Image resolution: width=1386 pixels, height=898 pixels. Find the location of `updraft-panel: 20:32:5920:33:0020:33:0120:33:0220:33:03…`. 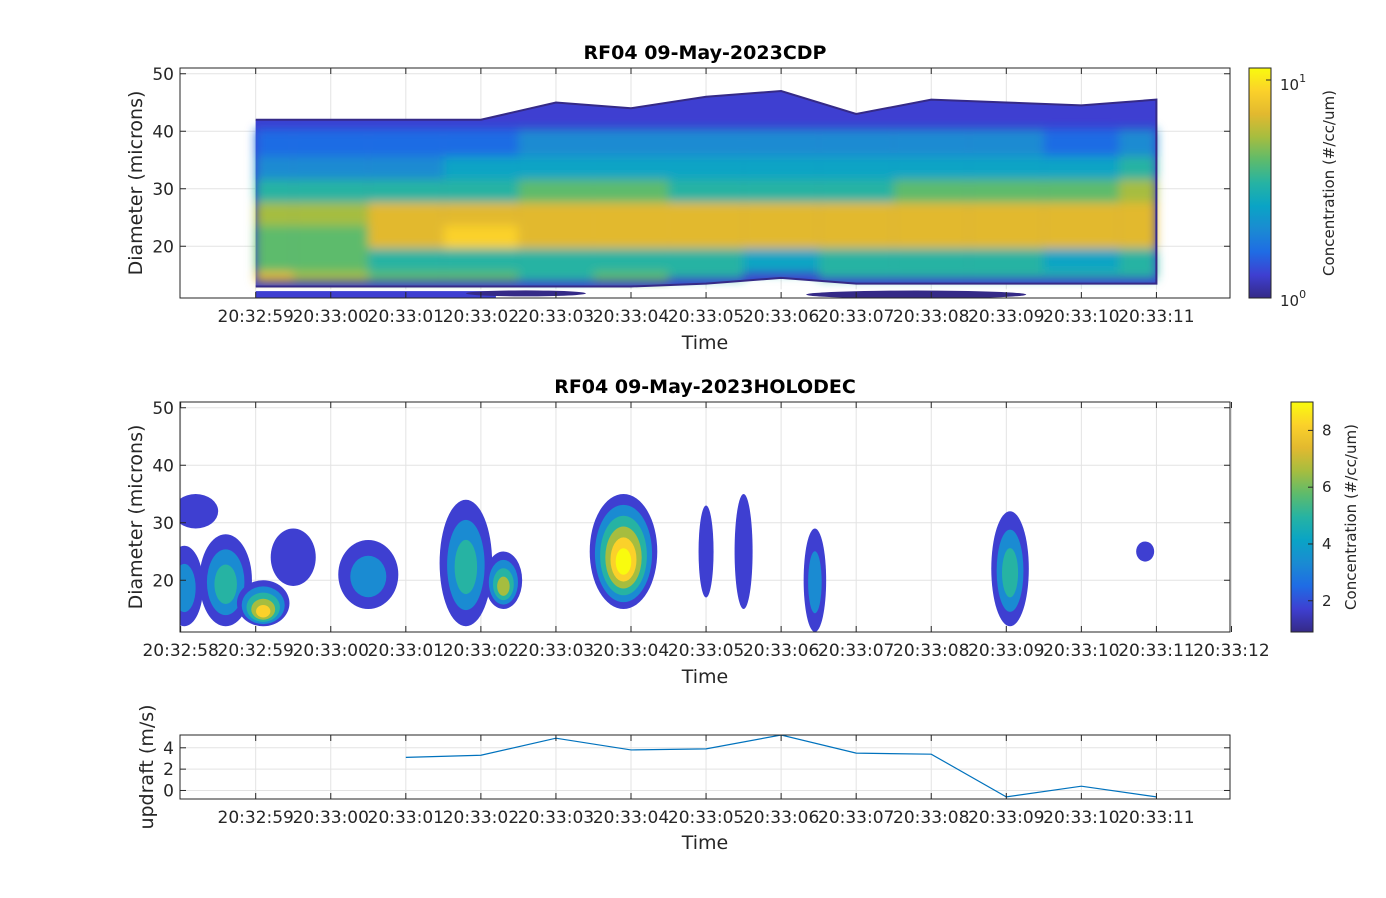

updraft-panel: 20:32:5920:33:0020:33:0120:33:0220:33:03… is located at coordinates (683, 779).